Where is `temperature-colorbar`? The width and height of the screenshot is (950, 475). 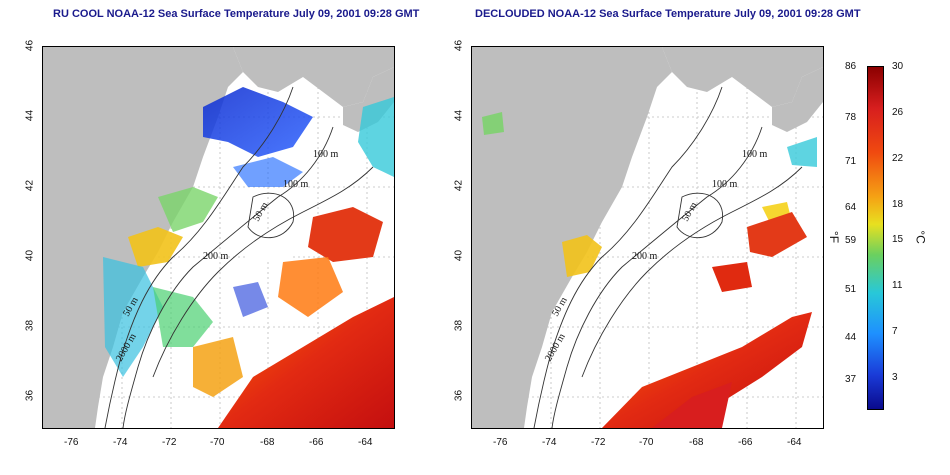 temperature-colorbar is located at coordinates (875, 238).